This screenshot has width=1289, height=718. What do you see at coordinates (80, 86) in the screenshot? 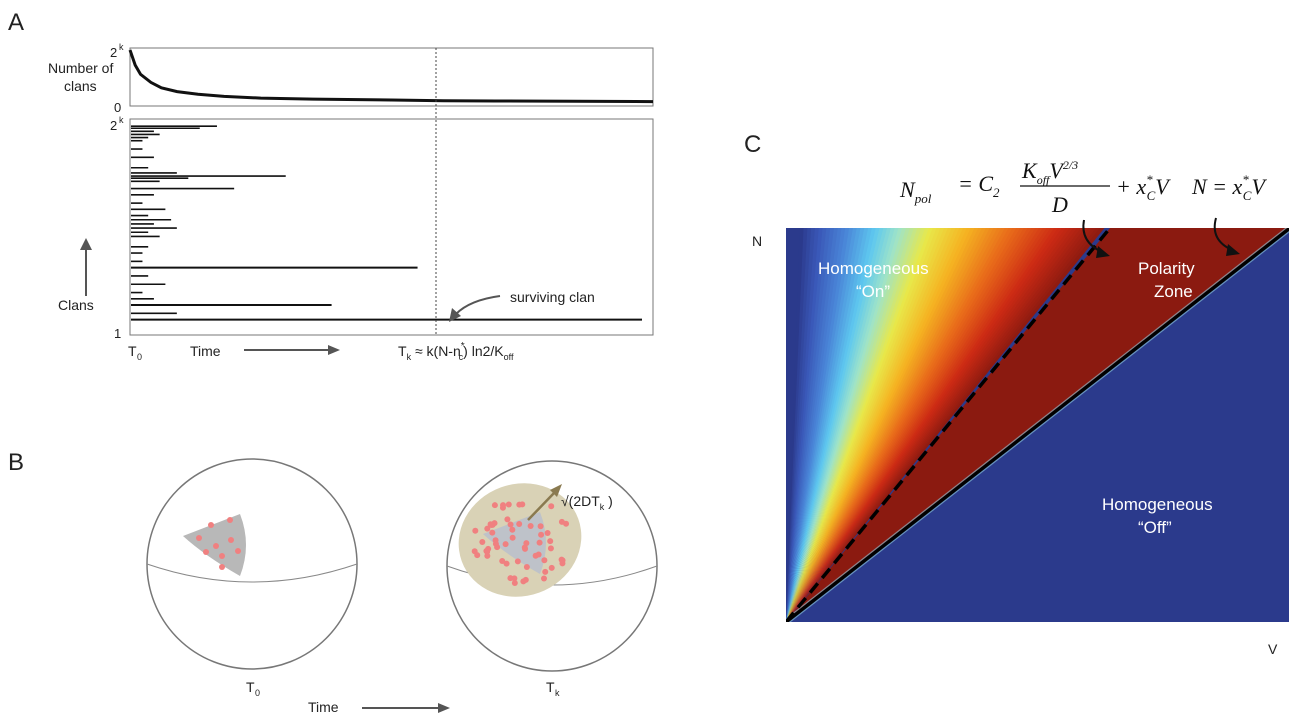
I see `top-ylabel-line2: clans` at bounding box center [80, 86].